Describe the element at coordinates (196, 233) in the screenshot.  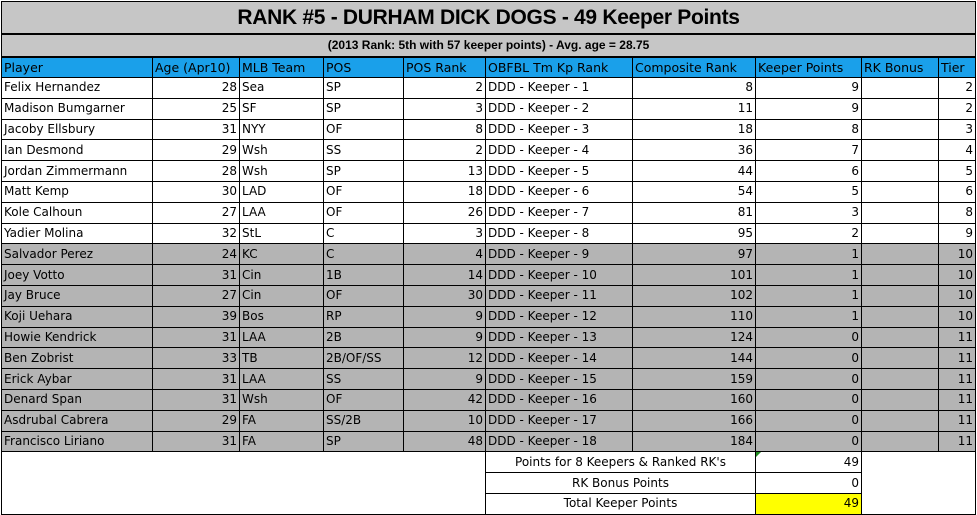
I see `cell-age: 32` at that location.